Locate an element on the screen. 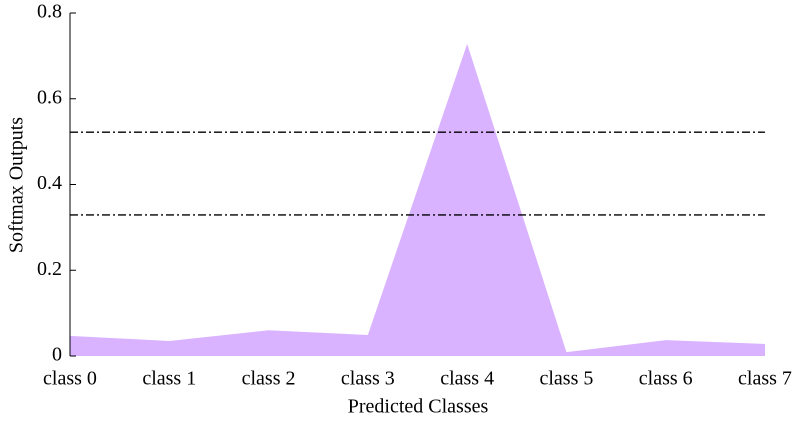 The image size is (798, 422). y-tick-label: 0.2 is located at coordinates (49, 269).